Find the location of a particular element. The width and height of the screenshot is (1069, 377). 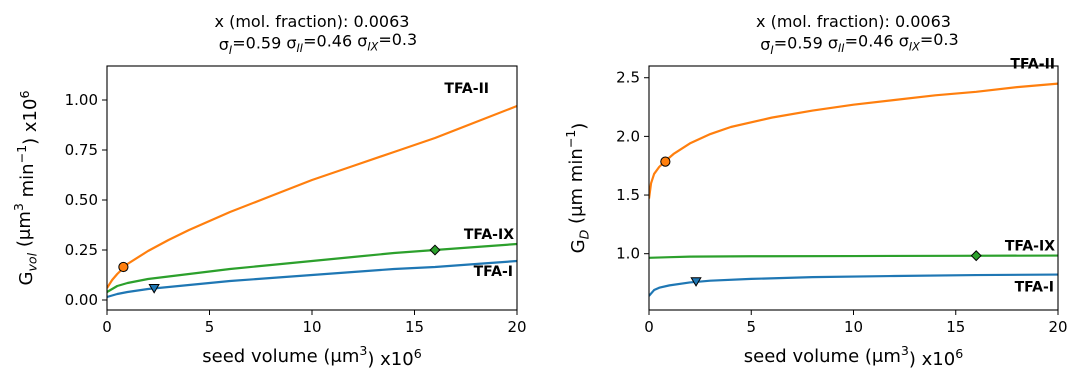

y-tick-label: 0.25 is located at coordinates (81, 250).